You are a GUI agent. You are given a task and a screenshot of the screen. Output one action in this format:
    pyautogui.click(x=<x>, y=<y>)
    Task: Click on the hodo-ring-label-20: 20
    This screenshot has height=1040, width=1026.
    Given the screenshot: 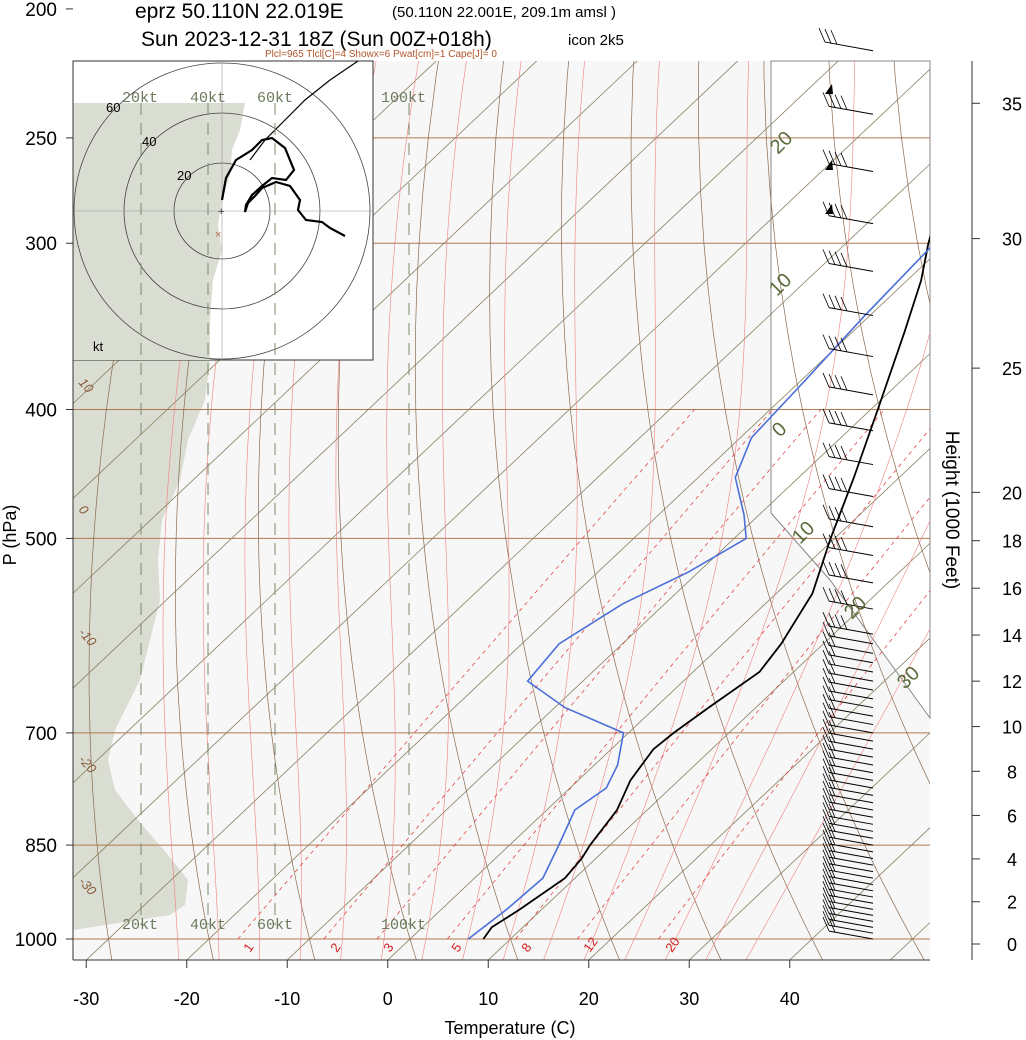 What is the action you would take?
    pyautogui.click(x=184, y=175)
    